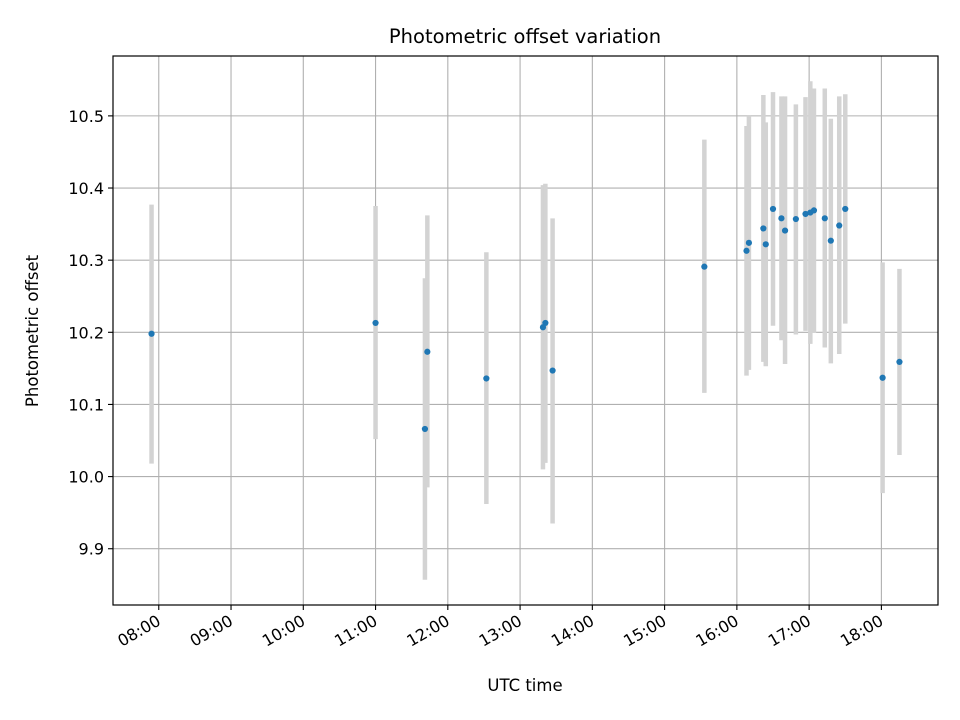 This screenshot has height=720, width=960. I want to click on y-tick-label: 9.9, so click(91, 549).